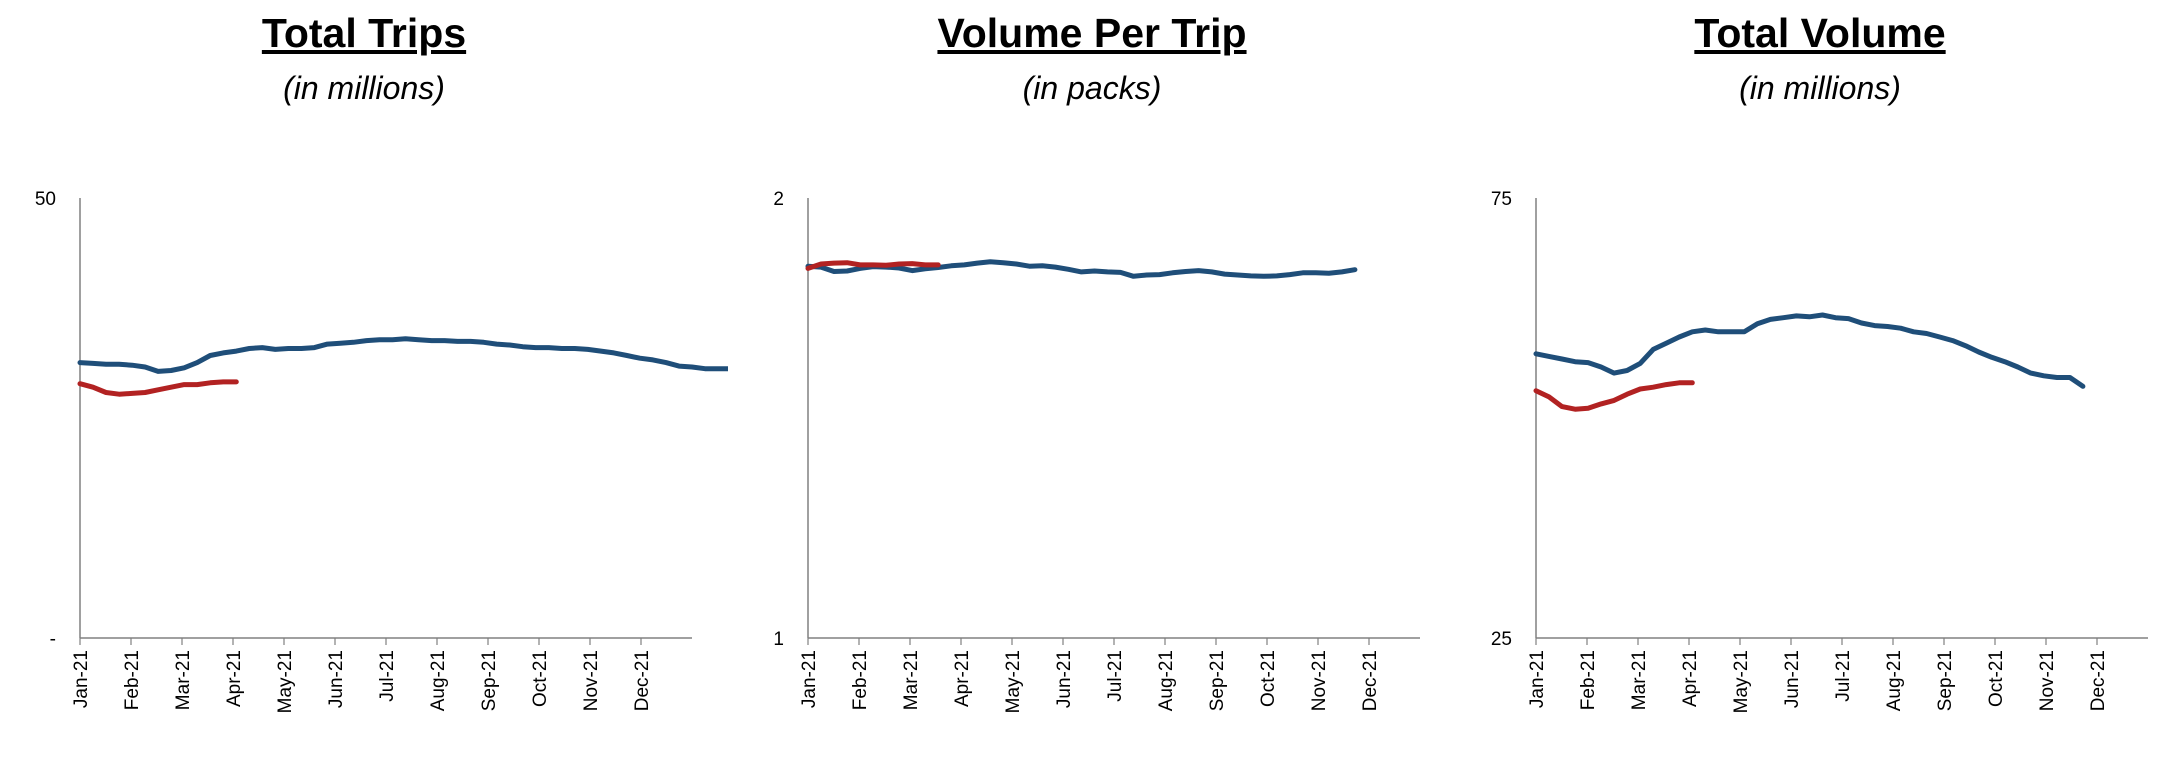  I want to click on y-tick-label: 75, so click(1501, 199).